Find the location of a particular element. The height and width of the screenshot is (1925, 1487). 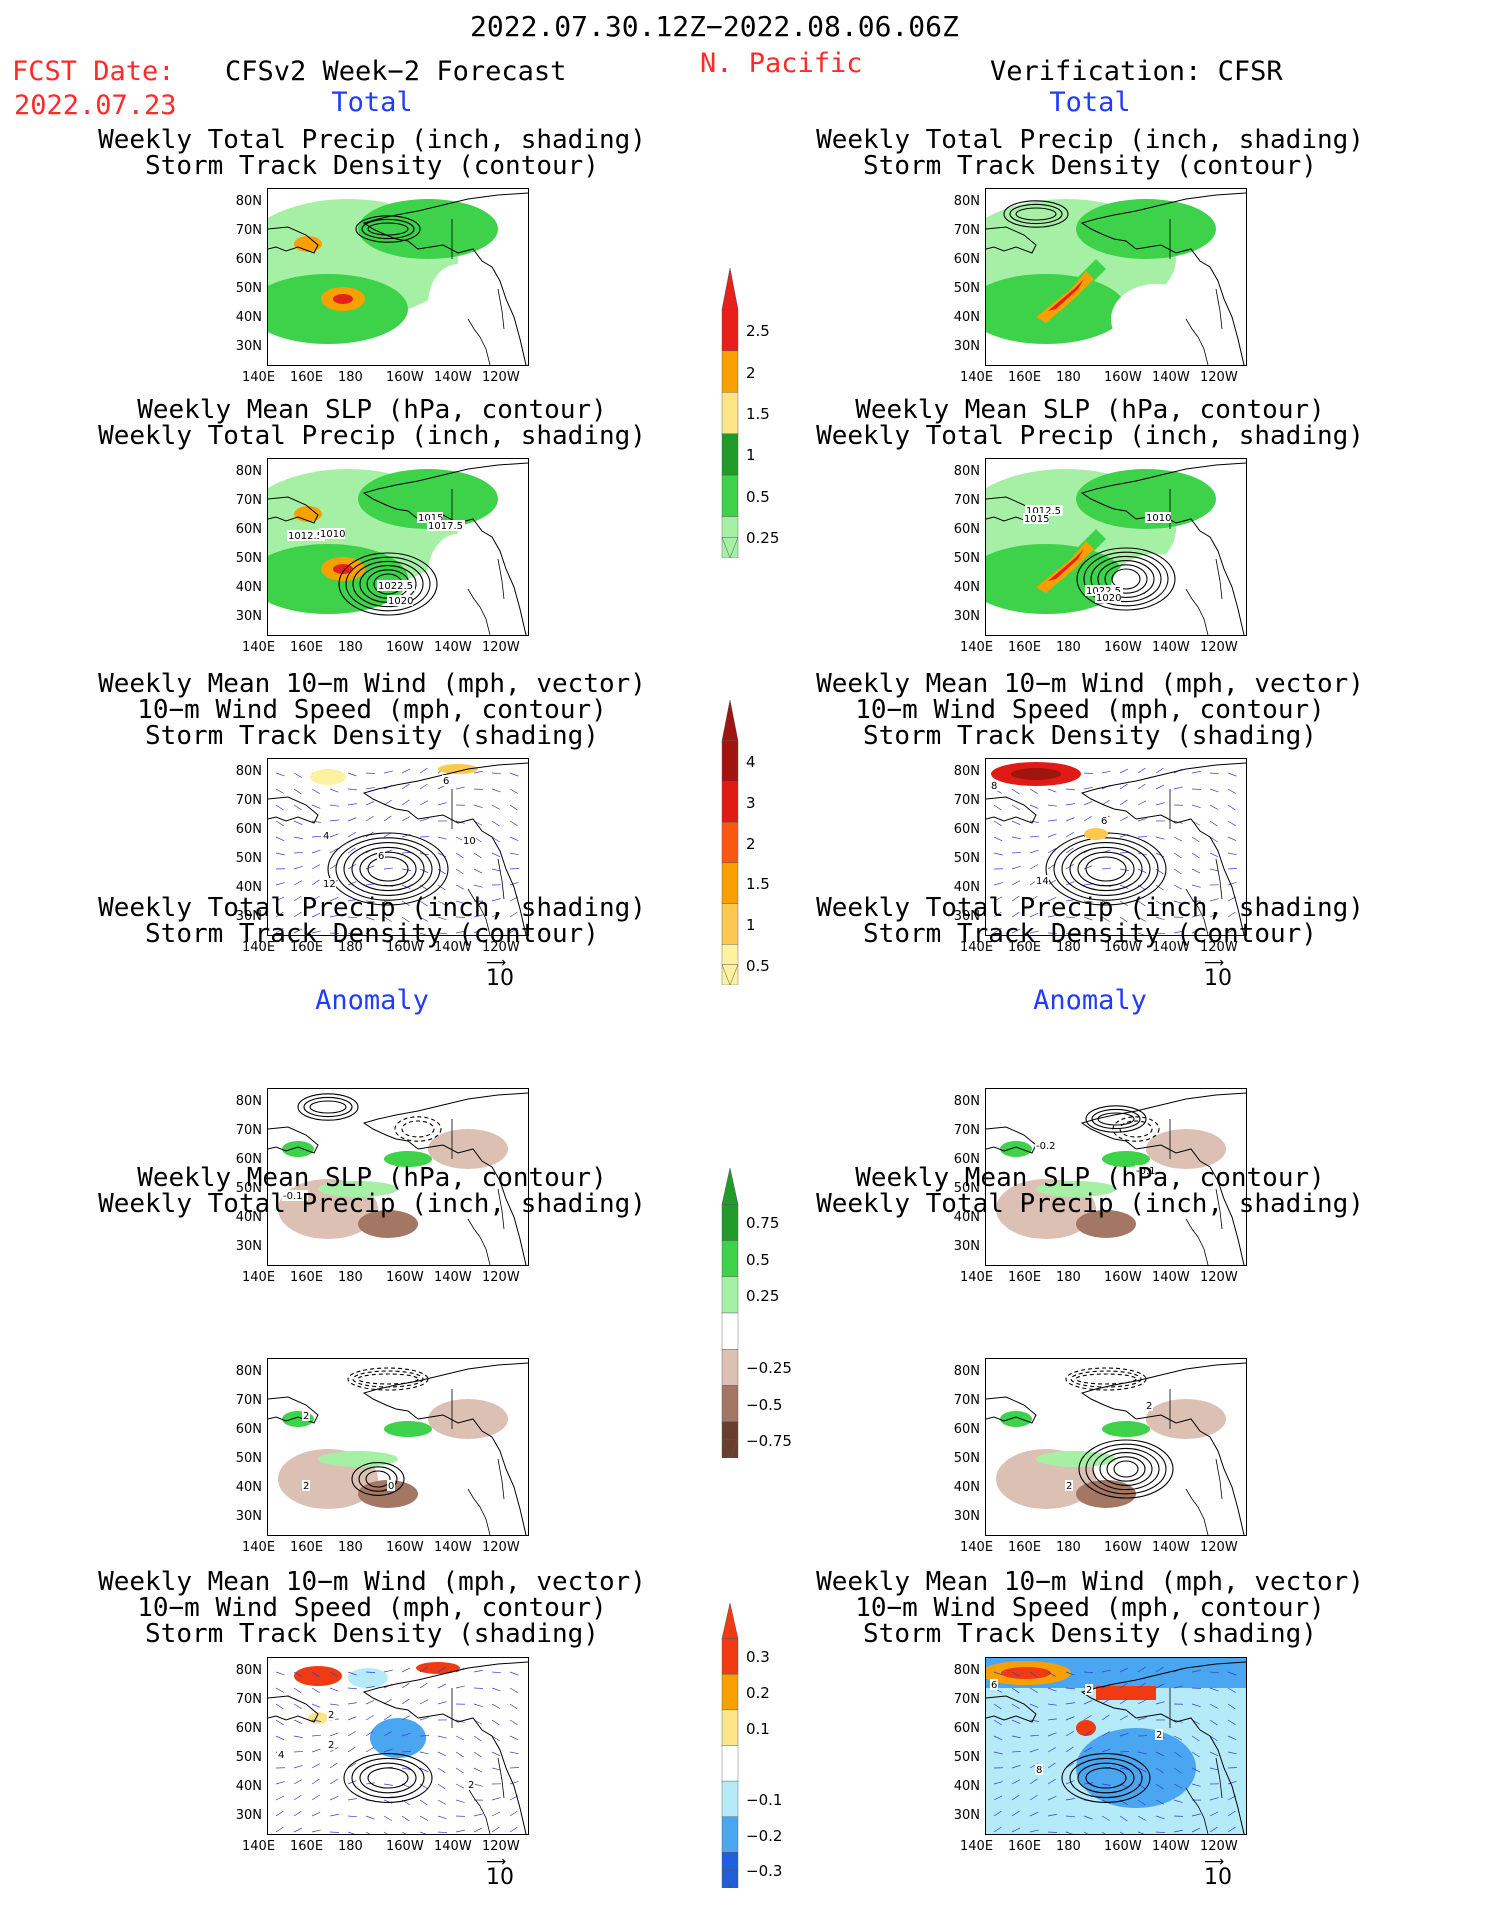

colorbar-top-triangle is located at coordinates (730, 288).